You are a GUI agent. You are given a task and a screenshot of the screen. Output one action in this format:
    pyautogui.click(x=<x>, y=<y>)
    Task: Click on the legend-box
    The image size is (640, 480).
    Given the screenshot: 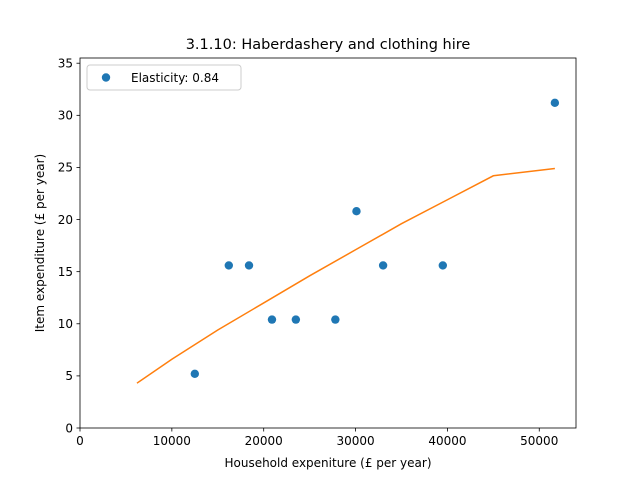 What is the action you would take?
    pyautogui.click(x=164, y=77)
    